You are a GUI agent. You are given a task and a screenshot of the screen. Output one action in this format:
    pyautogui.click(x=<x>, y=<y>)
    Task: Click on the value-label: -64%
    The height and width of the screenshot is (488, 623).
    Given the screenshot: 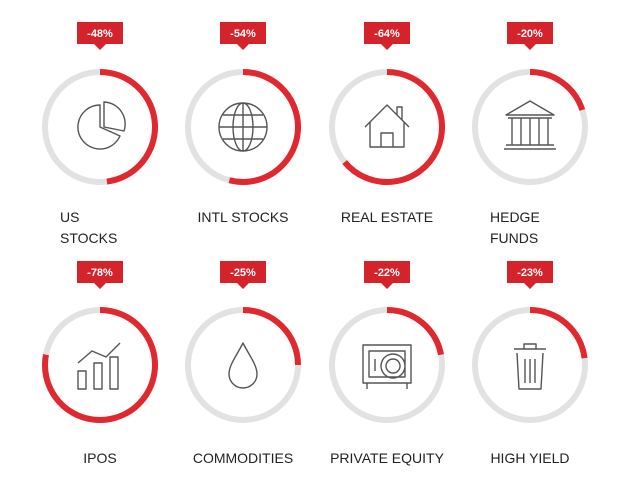 What is the action you would take?
    pyautogui.click(x=387, y=34)
    